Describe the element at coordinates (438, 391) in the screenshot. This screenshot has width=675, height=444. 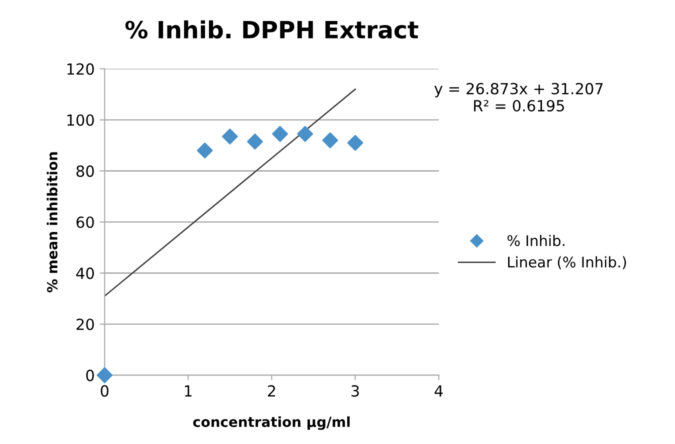
I see `x-tick-label: 4` at that location.